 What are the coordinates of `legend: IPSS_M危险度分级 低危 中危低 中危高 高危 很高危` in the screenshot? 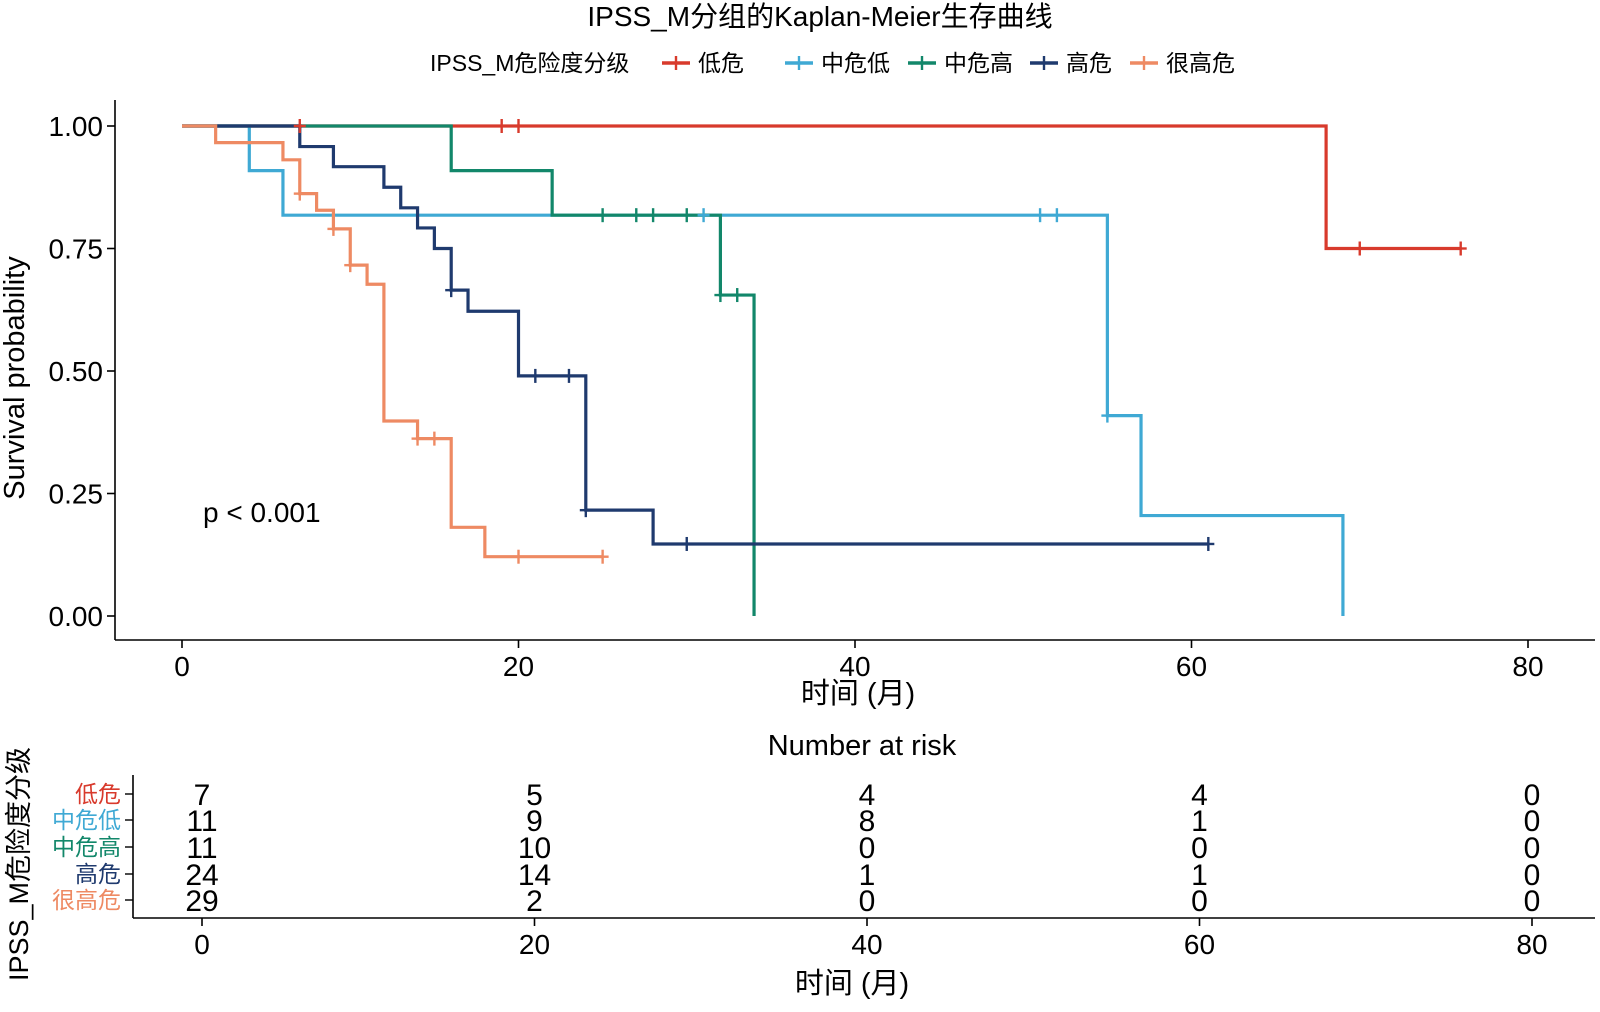 It's located at (832, 63).